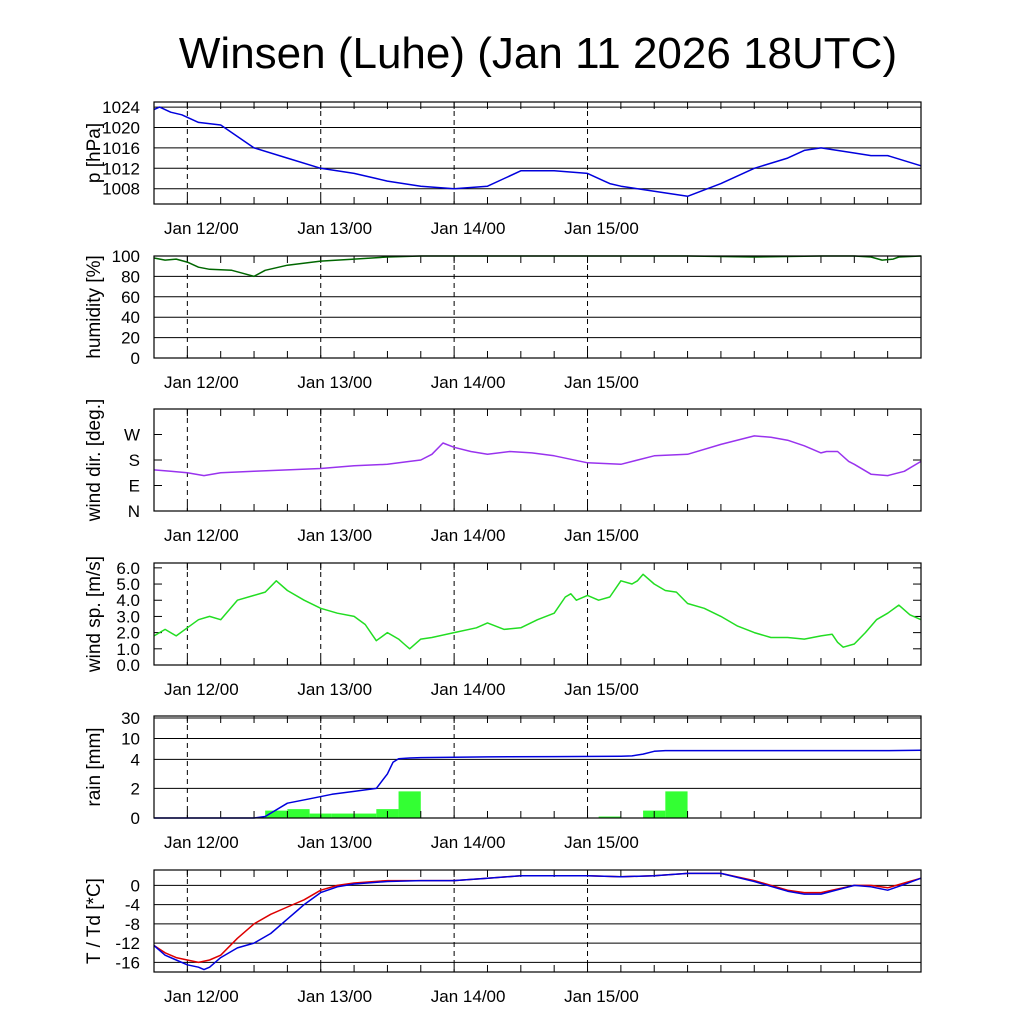 The width and height of the screenshot is (1024, 1024). I want to click on y-axis-label: p [hPa], so click(94, 153).